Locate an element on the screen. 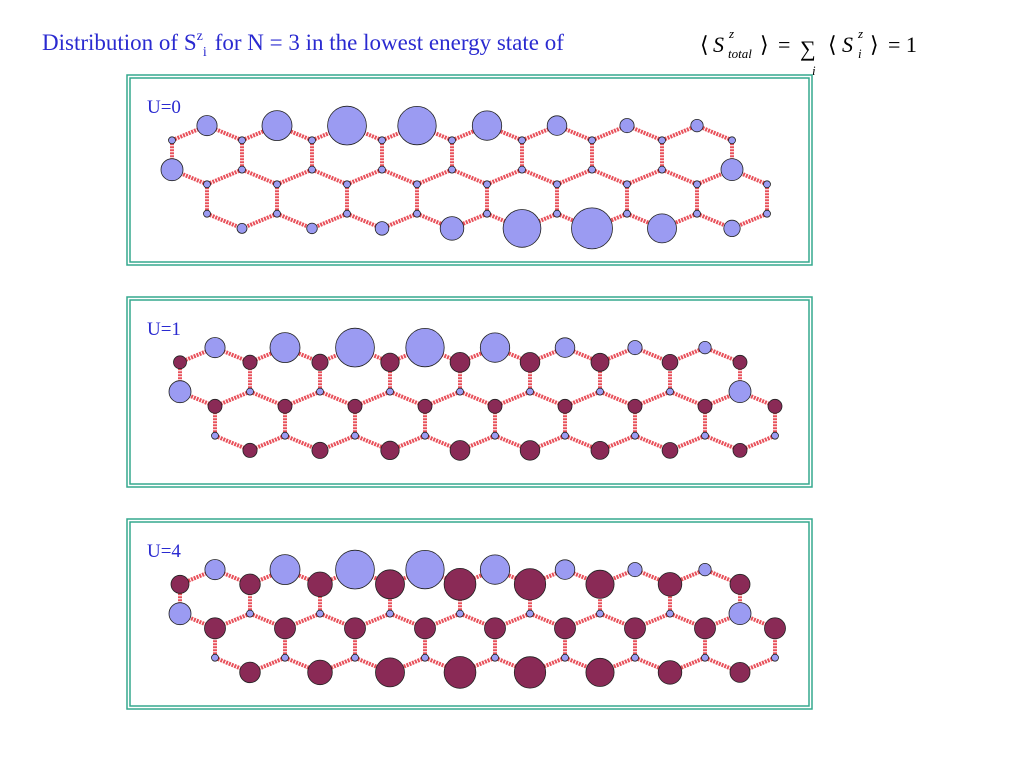  panel-label: U=1 is located at coordinates (164, 329).